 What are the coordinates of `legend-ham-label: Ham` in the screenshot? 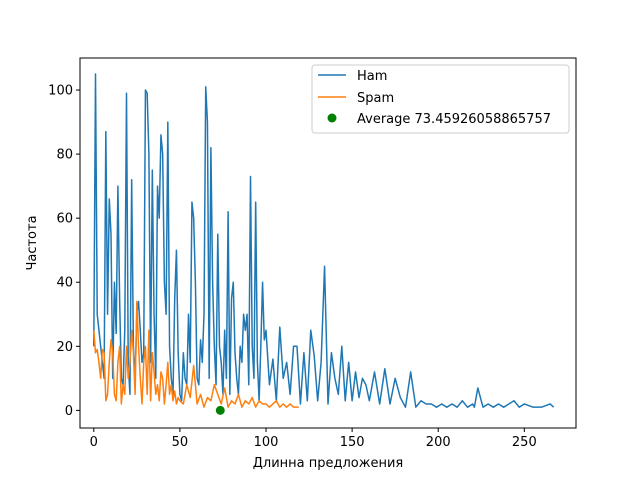 It's located at (372, 76).